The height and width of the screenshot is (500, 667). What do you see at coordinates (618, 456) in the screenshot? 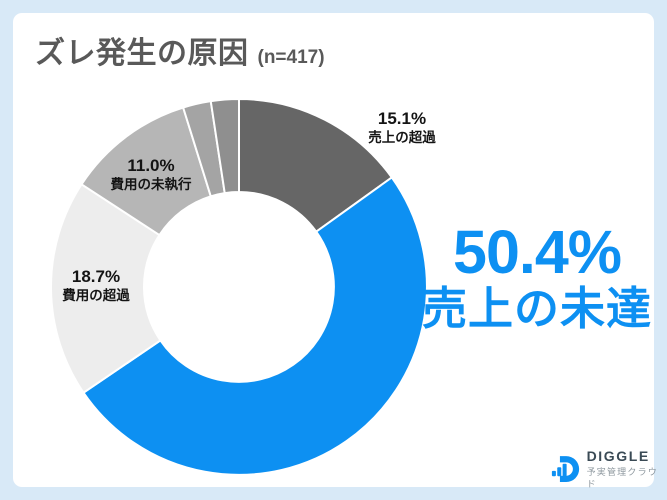
I see `logo-brand: DIGGLE` at bounding box center [618, 456].